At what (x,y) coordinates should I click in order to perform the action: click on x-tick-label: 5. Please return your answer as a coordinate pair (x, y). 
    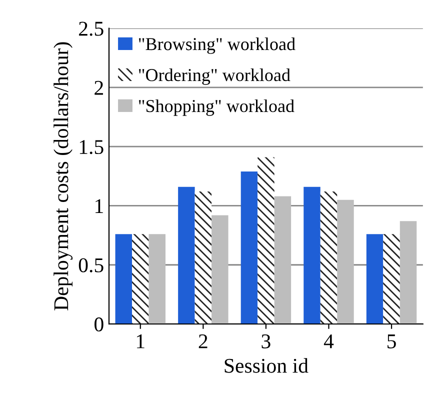
    Looking at the image, I should click on (392, 341).